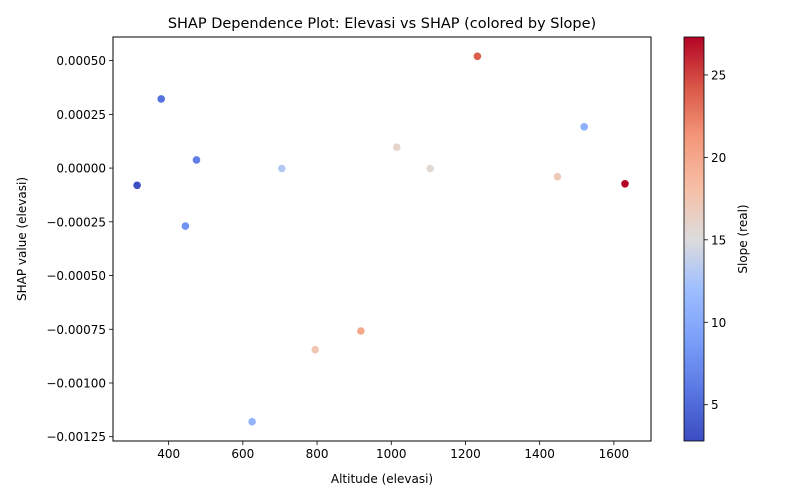 This screenshot has height=500, width=800. What do you see at coordinates (382, 479) in the screenshot?
I see `x-axis-label: Altitude (elevasi)` at bounding box center [382, 479].